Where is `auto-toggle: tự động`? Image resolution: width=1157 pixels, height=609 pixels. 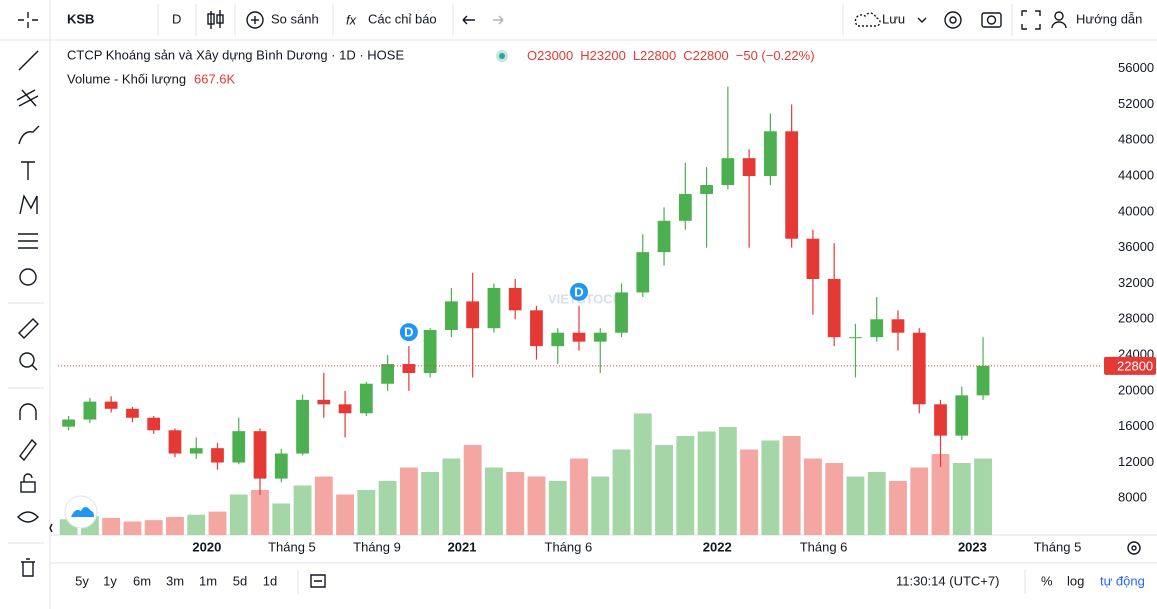
auto-toggle: tự động is located at coordinates (1122, 580).